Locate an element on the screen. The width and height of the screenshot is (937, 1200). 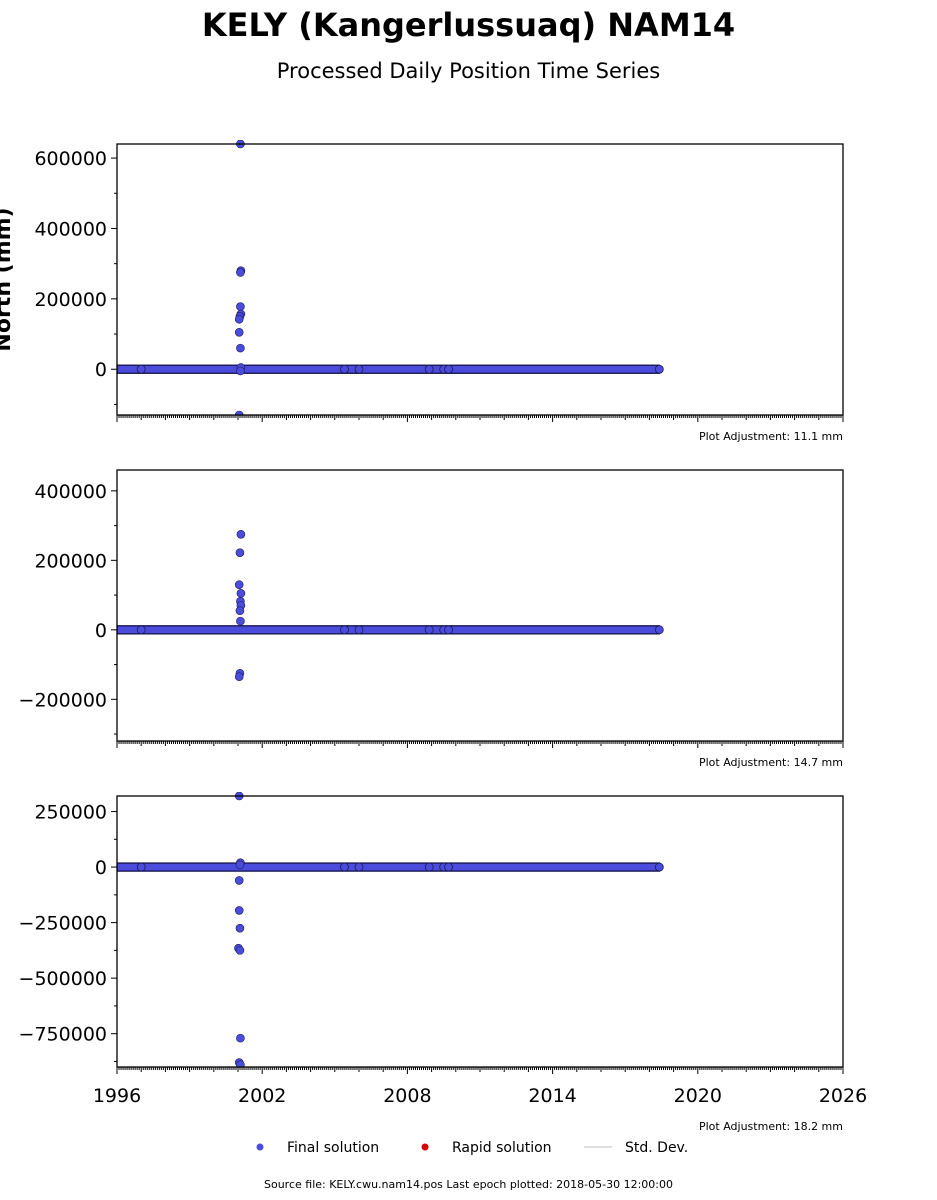
y-tick-label: 600000 is located at coordinates (70, 159).